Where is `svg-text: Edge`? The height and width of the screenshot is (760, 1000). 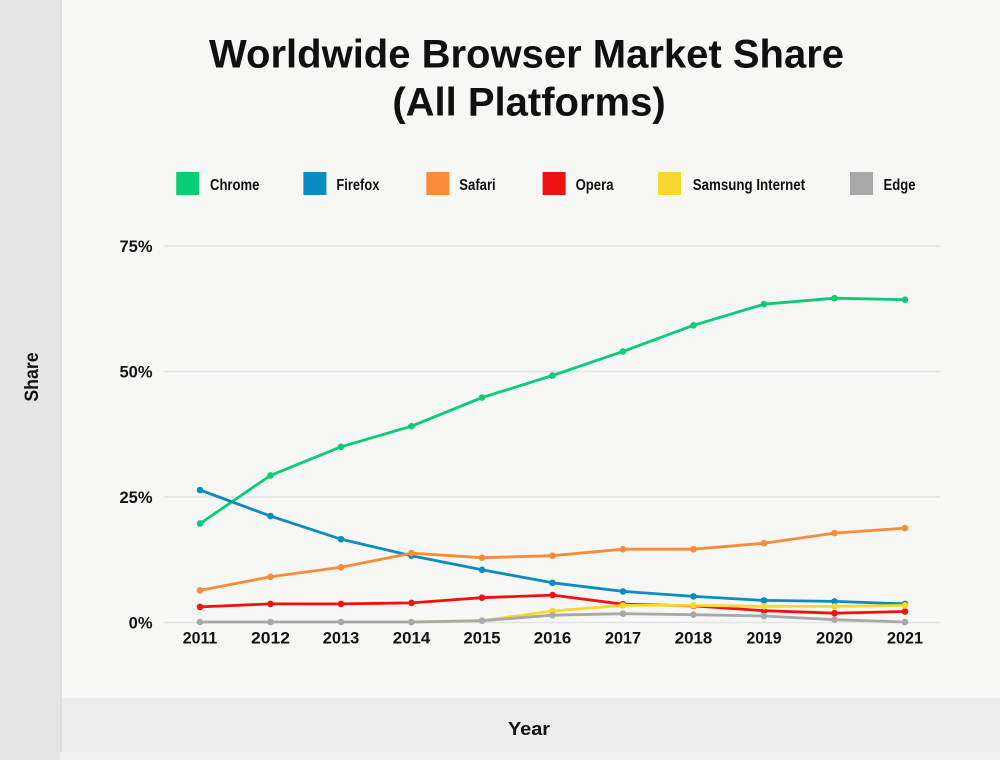
svg-text: Edge is located at coordinates (900, 185).